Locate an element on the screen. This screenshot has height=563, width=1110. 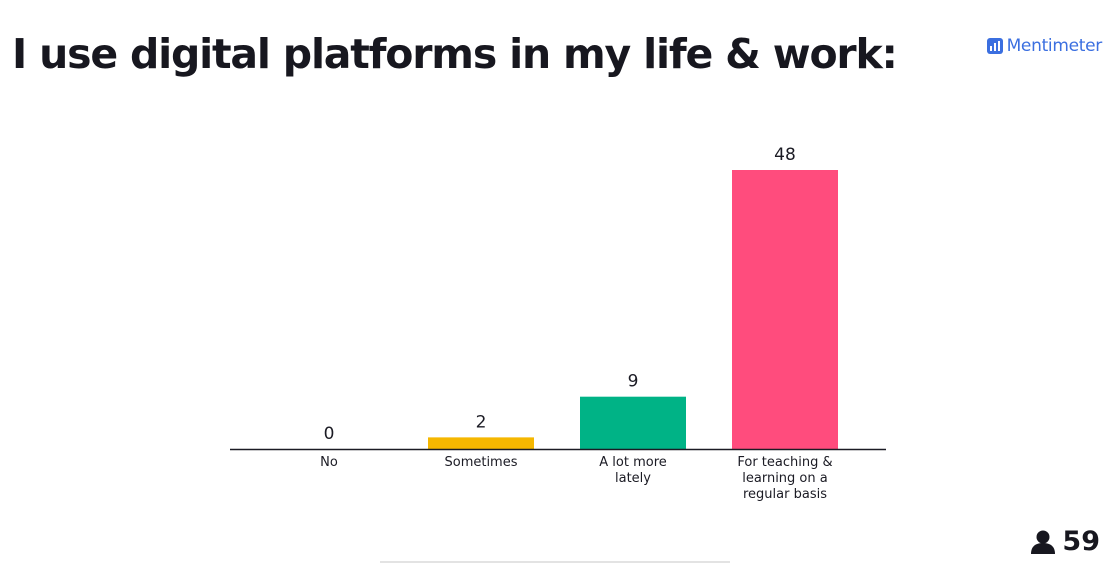
category-label: A lot more lately is located at coordinates (633, 470).